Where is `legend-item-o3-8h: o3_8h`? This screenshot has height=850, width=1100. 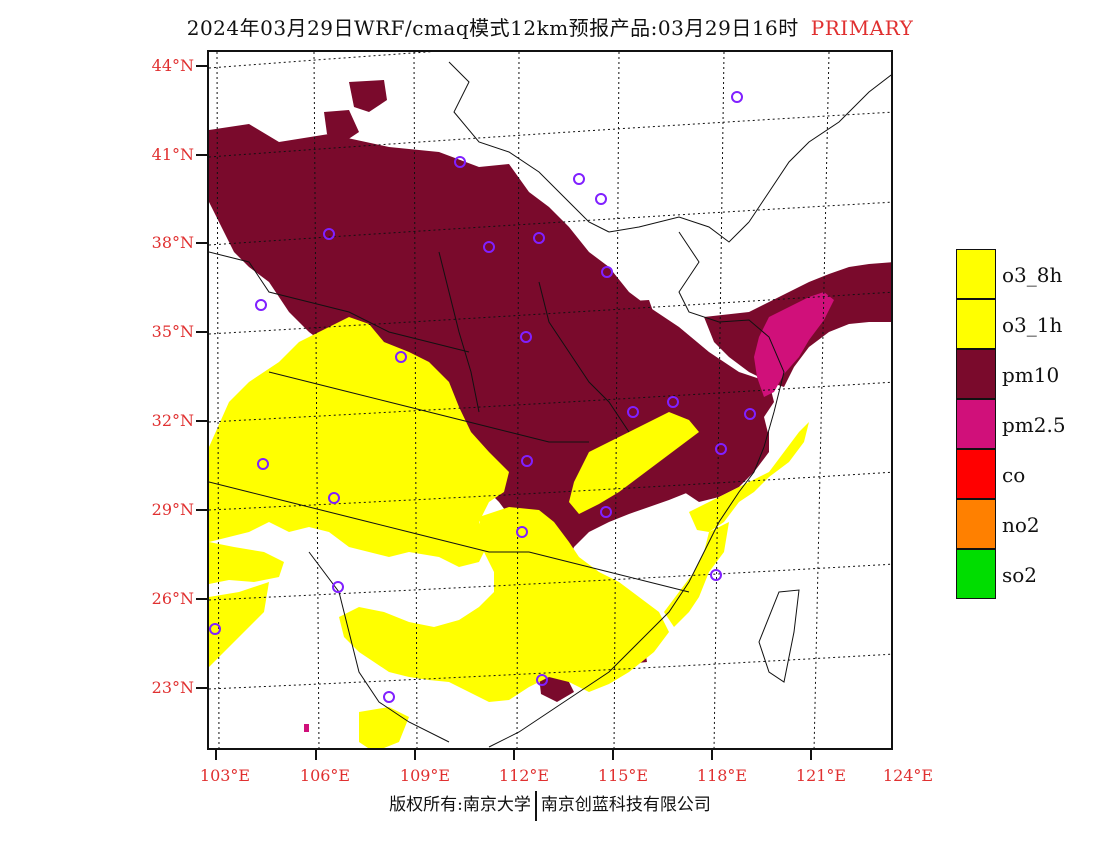 legend-item-o3-8h: o3_8h is located at coordinates (1016, 274).